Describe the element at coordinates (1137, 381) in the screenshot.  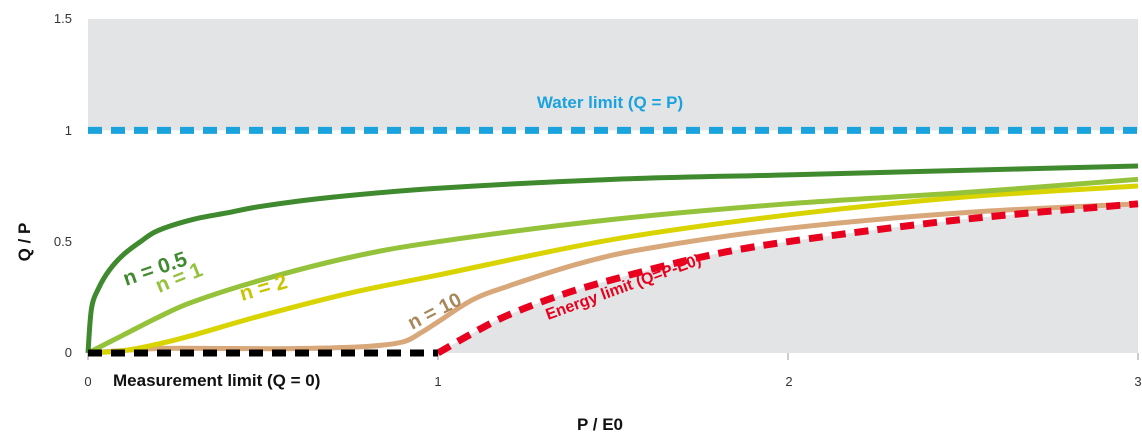
I see `x-tick-label: 3` at that location.